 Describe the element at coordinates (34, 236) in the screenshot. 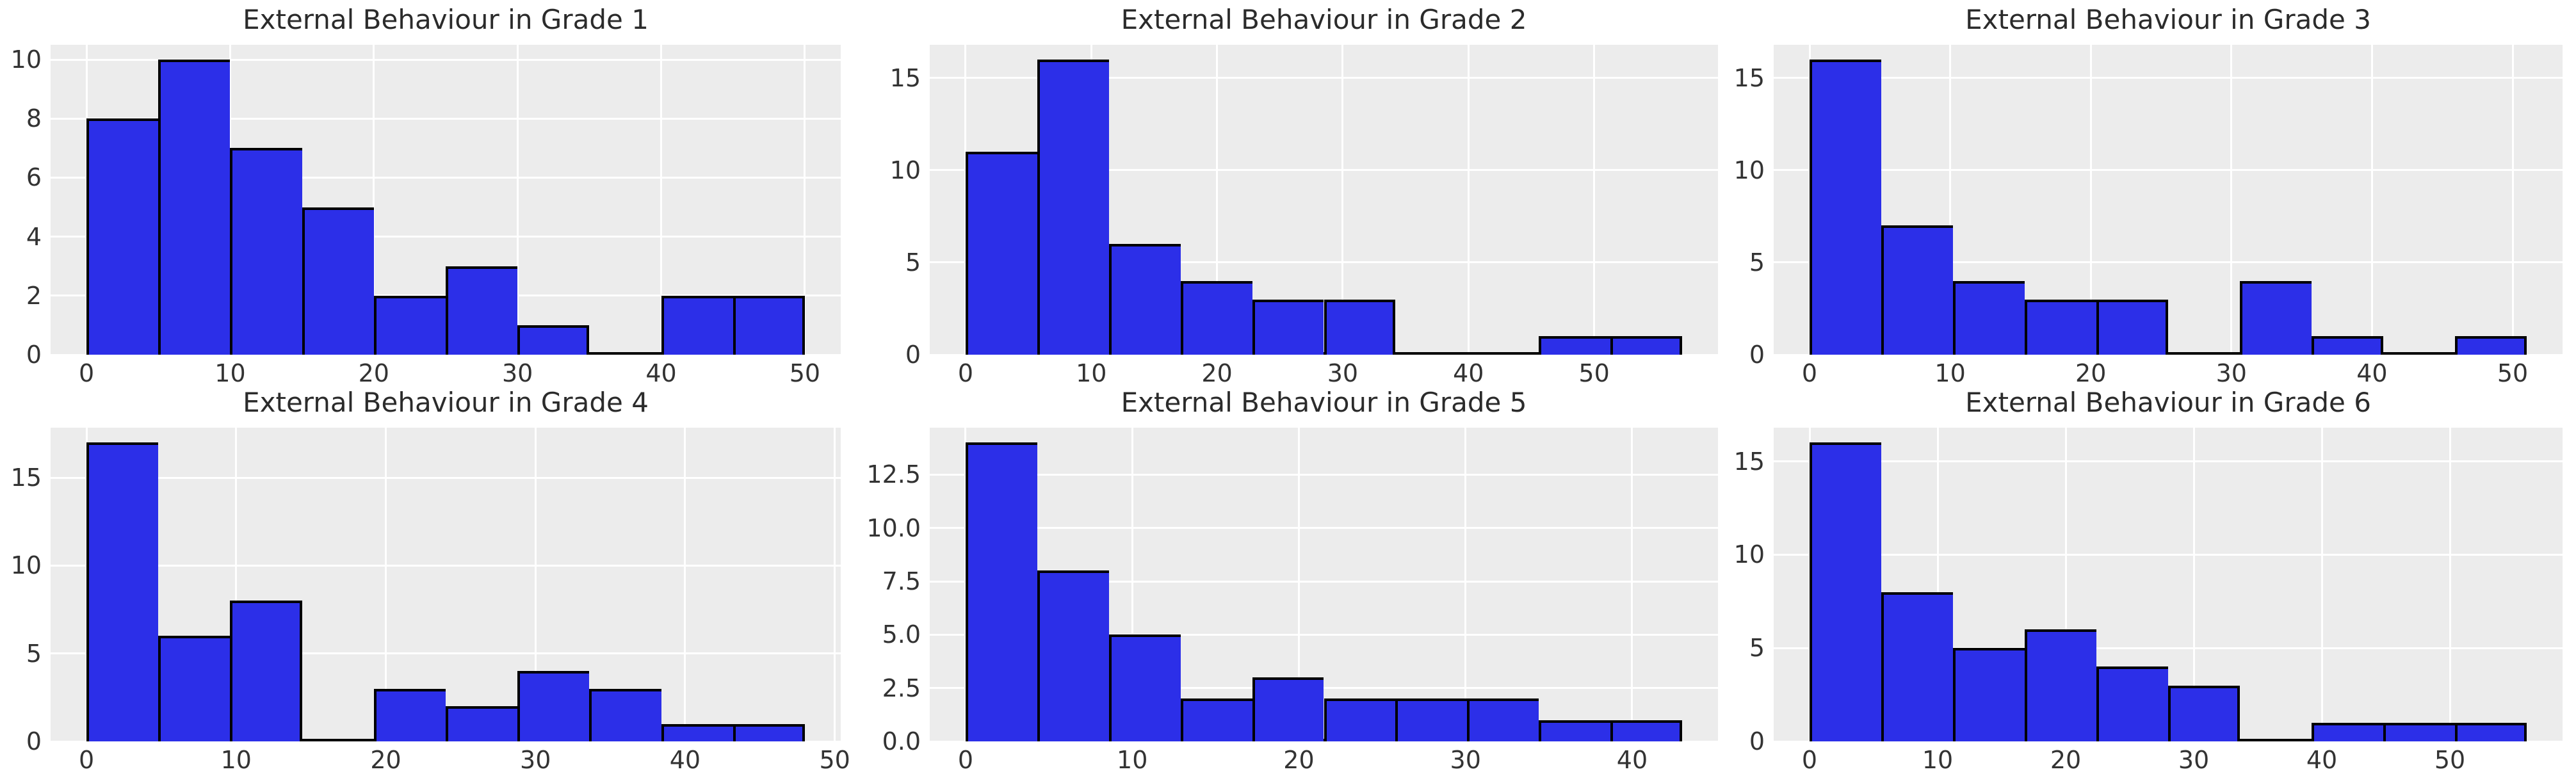

I see `y-tick-label: 4` at that location.